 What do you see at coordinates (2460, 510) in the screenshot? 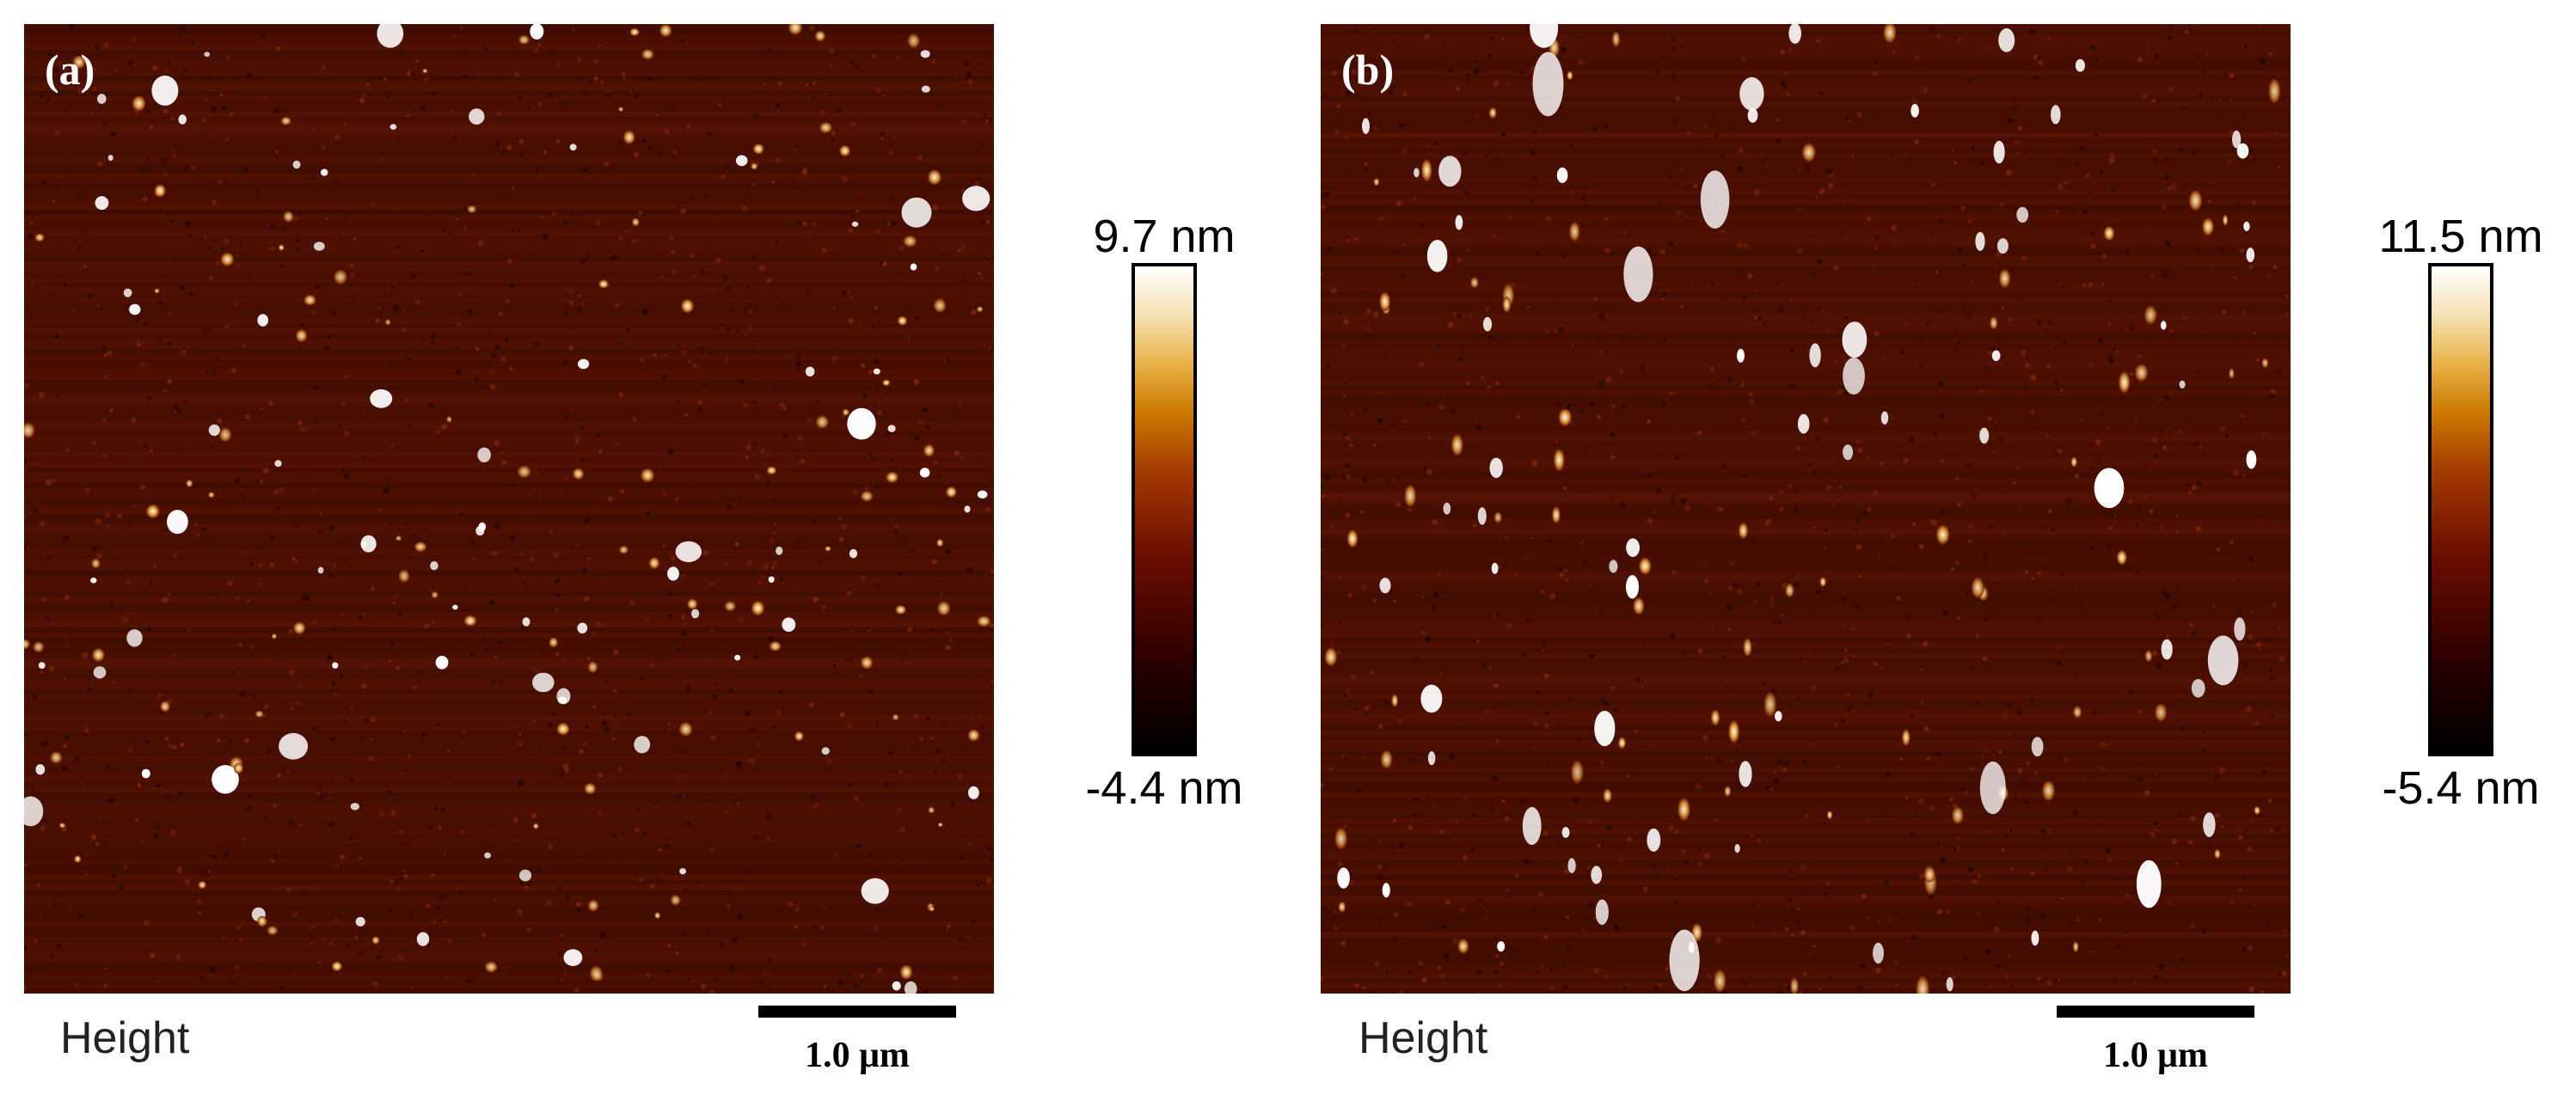
I see `colorbar-b` at bounding box center [2460, 510].